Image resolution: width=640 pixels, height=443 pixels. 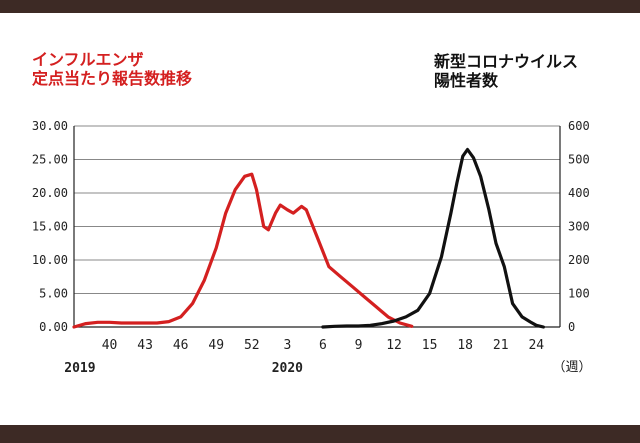 I want to click on year-label: 2019, so click(x=79, y=368).